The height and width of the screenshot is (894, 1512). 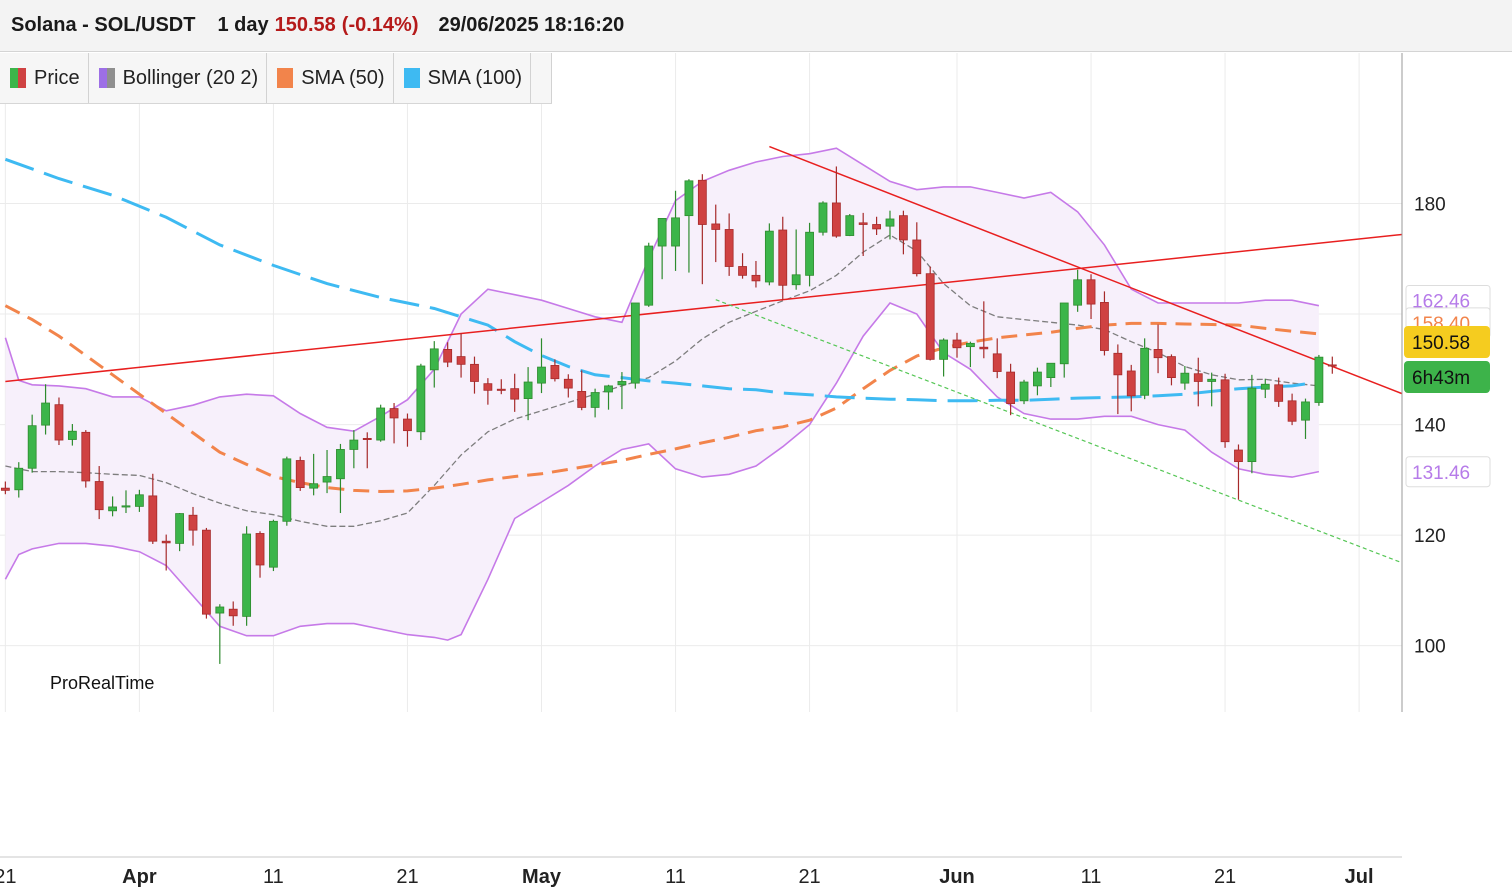 What do you see at coordinates (178, 78) in the screenshot?
I see `legend-item-bollinger: Bollinger (20 2)` at bounding box center [178, 78].